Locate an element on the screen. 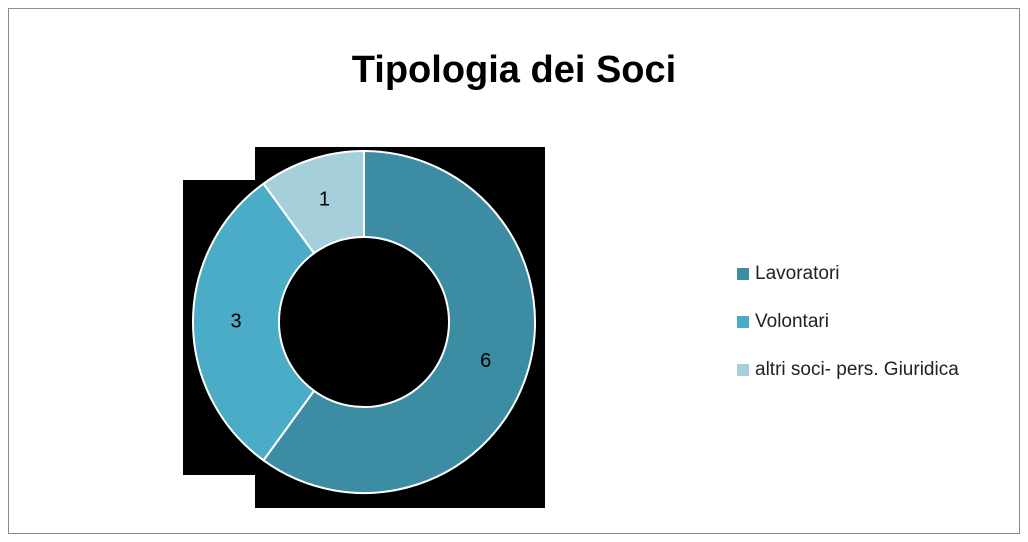  legend-label: altri soci- pers. Giuridica is located at coordinates (857, 369).